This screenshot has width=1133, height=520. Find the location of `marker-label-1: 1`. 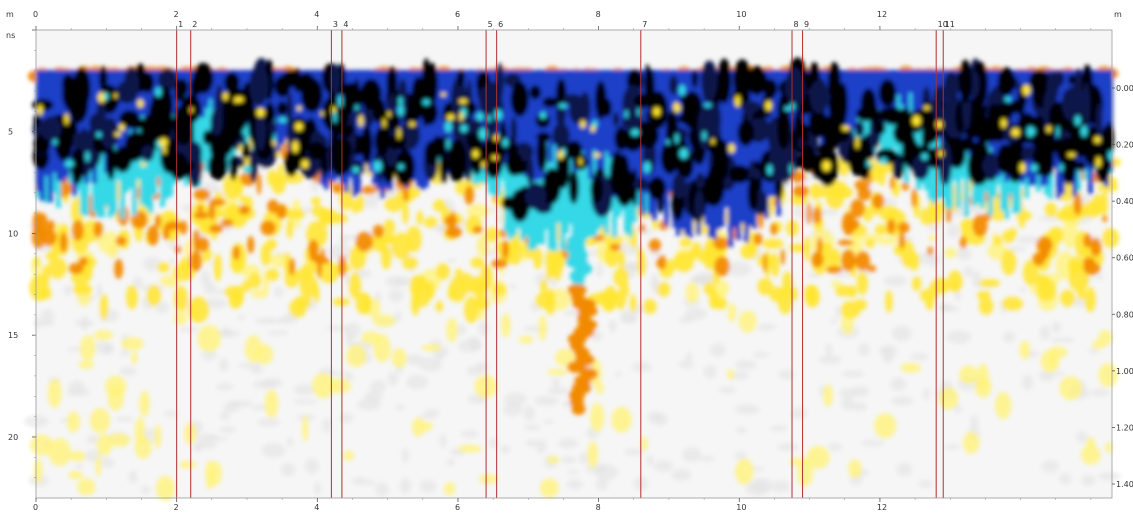

marker-label-1: 1 is located at coordinates (180, 24).